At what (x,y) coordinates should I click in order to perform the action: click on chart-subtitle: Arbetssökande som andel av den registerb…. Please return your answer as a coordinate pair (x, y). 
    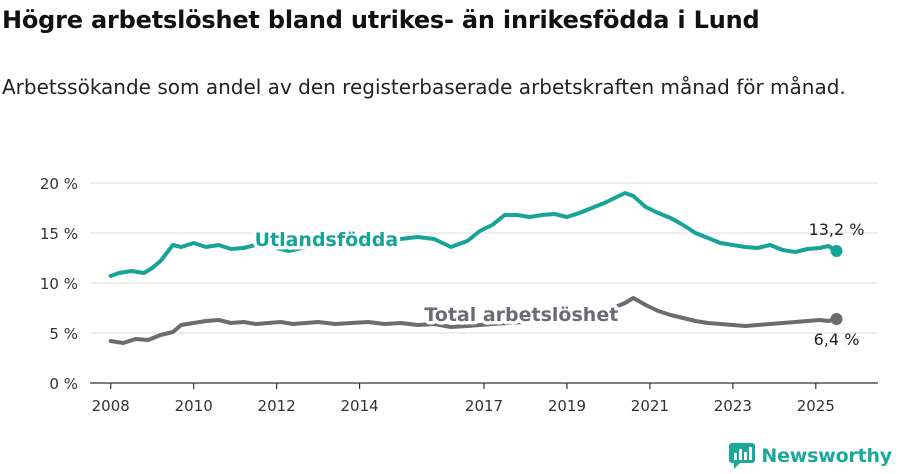
    Looking at the image, I should click on (424, 87).